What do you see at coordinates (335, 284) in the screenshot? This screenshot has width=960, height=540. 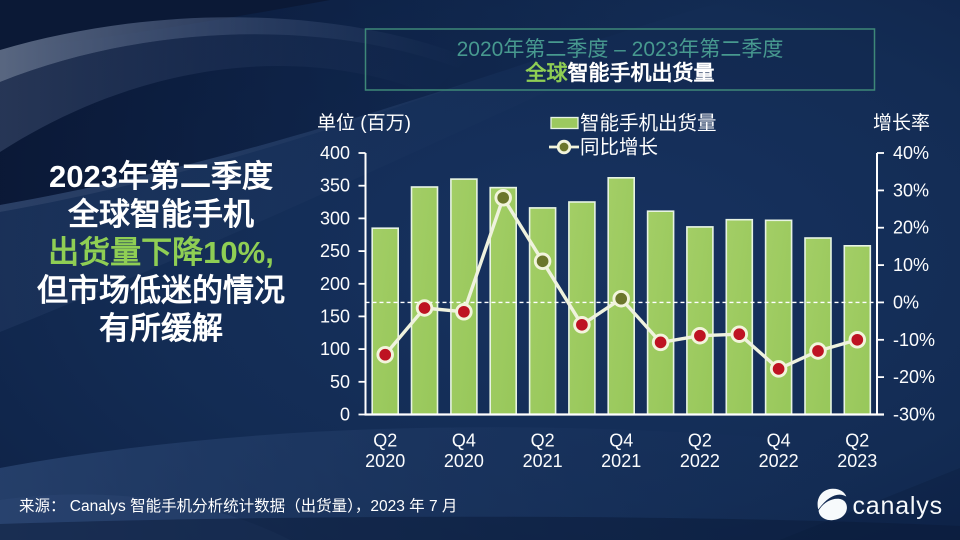 I see `svg-text: 200` at bounding box center [335, 284].